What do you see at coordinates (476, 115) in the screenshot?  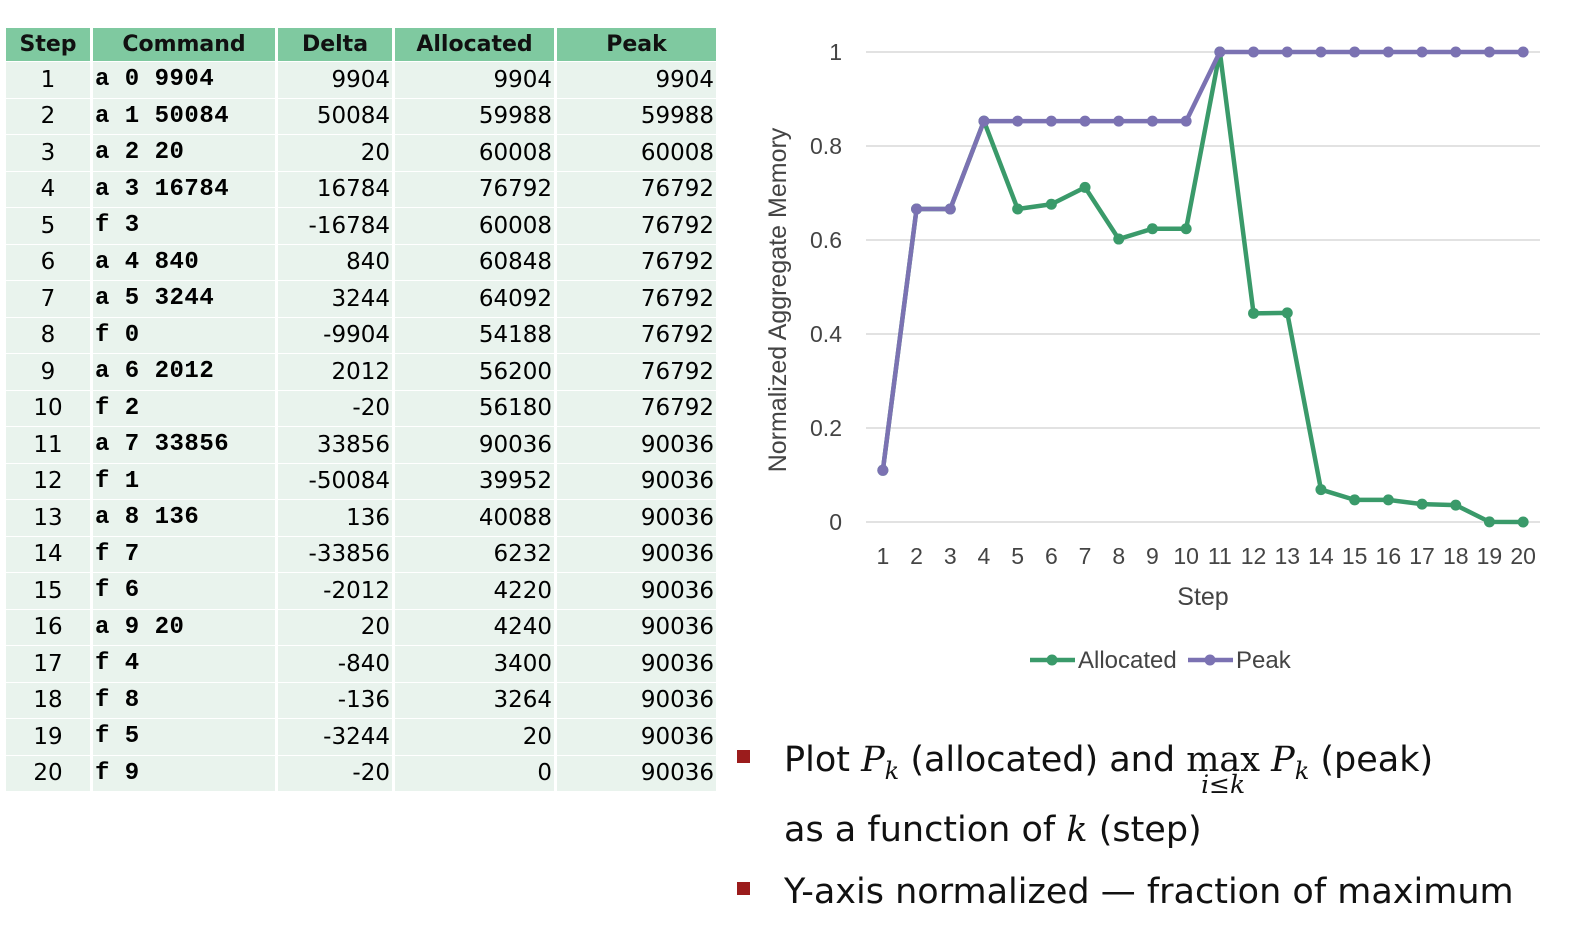 I see `allocated-cell: 59988` at bounding box center [476, 115].